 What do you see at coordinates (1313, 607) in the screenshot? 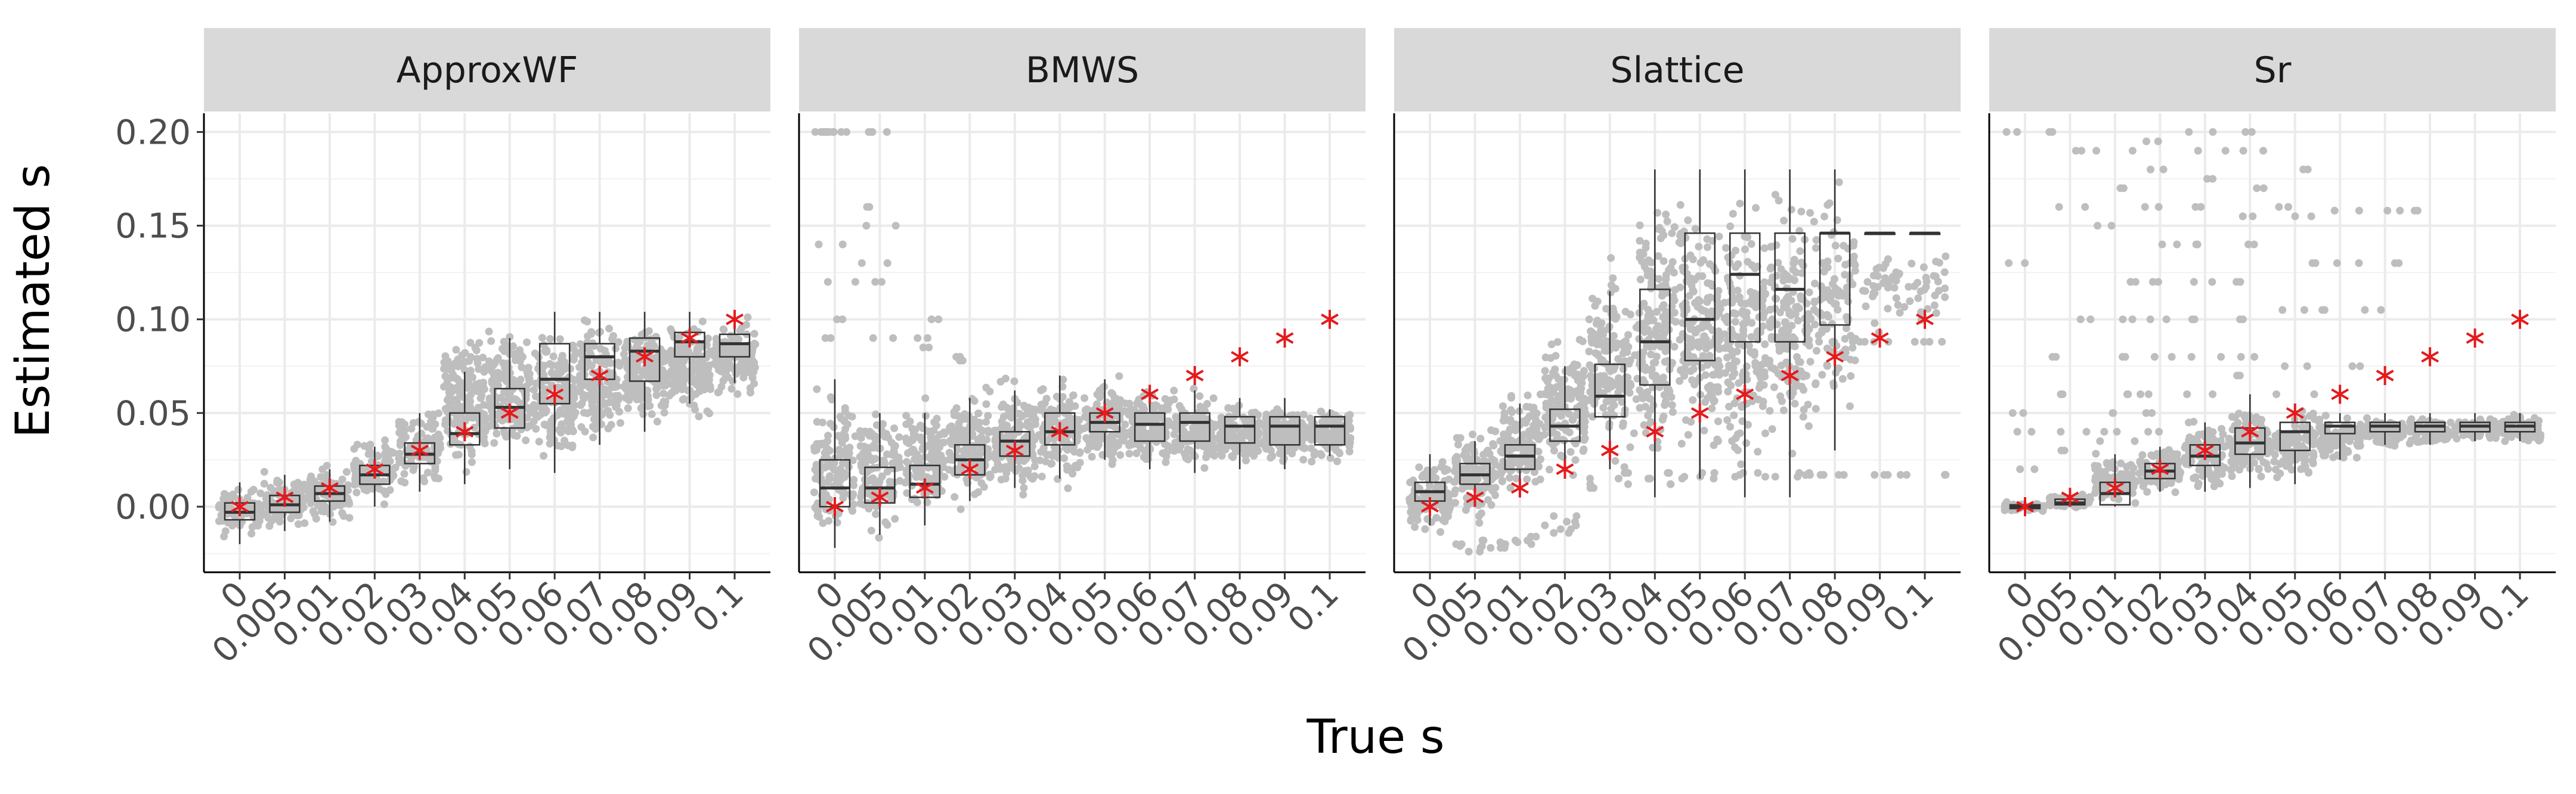
I see `x-tick-label: 0.1` at bounding box center [1313, 607].